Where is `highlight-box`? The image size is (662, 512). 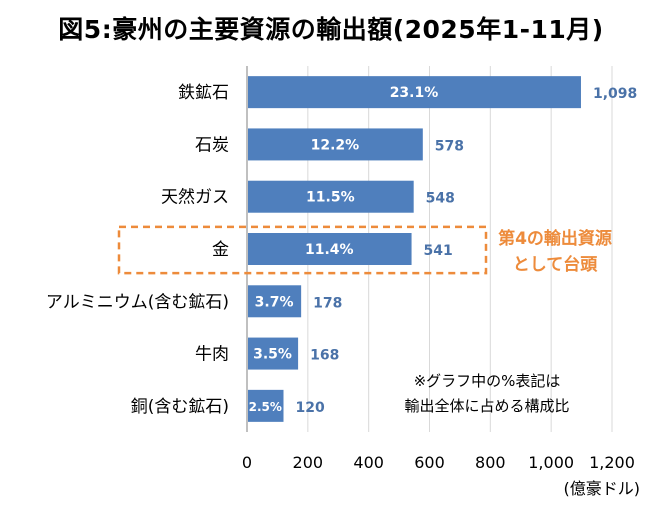
highlight-box is located at coordinates (302, 250).